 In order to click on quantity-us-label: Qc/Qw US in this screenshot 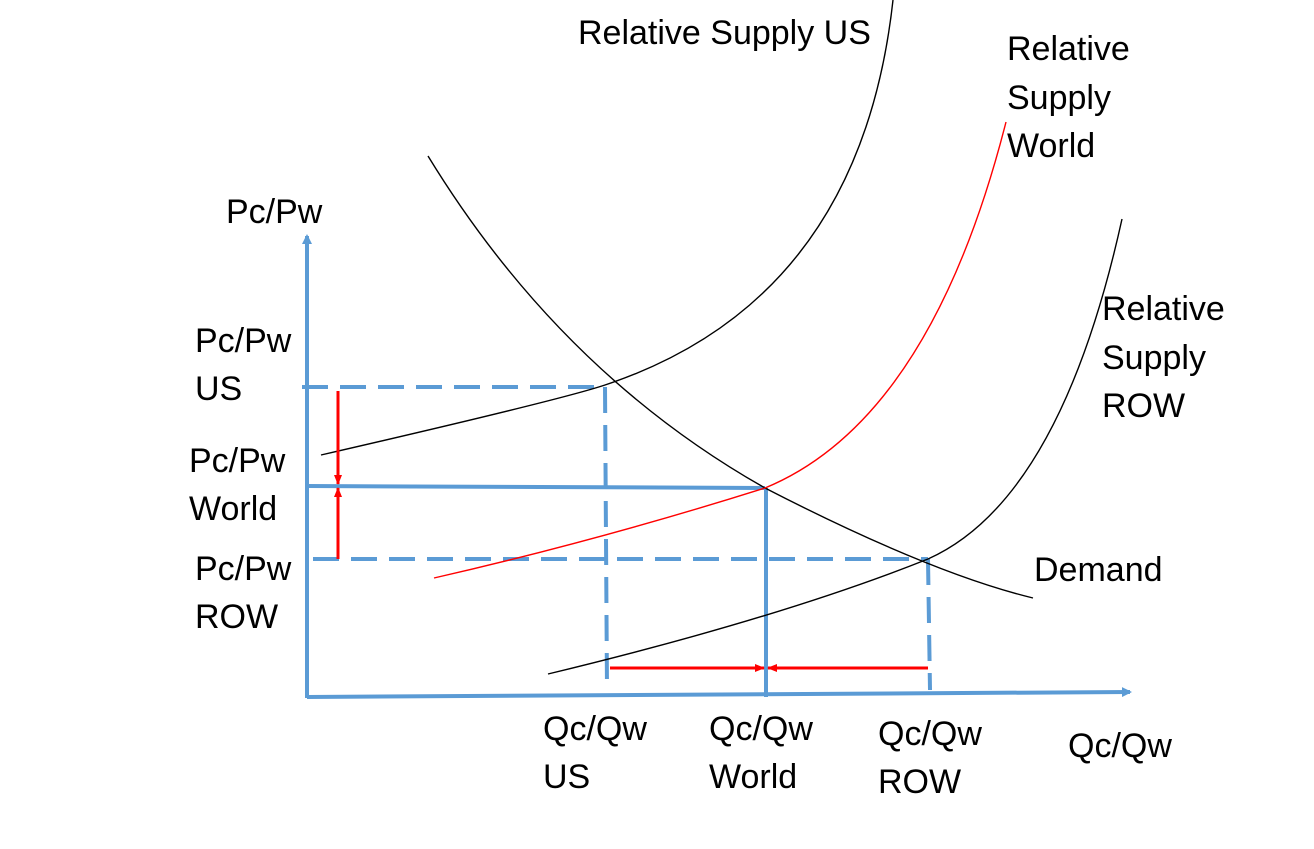, I will do `click(599, 753)`.